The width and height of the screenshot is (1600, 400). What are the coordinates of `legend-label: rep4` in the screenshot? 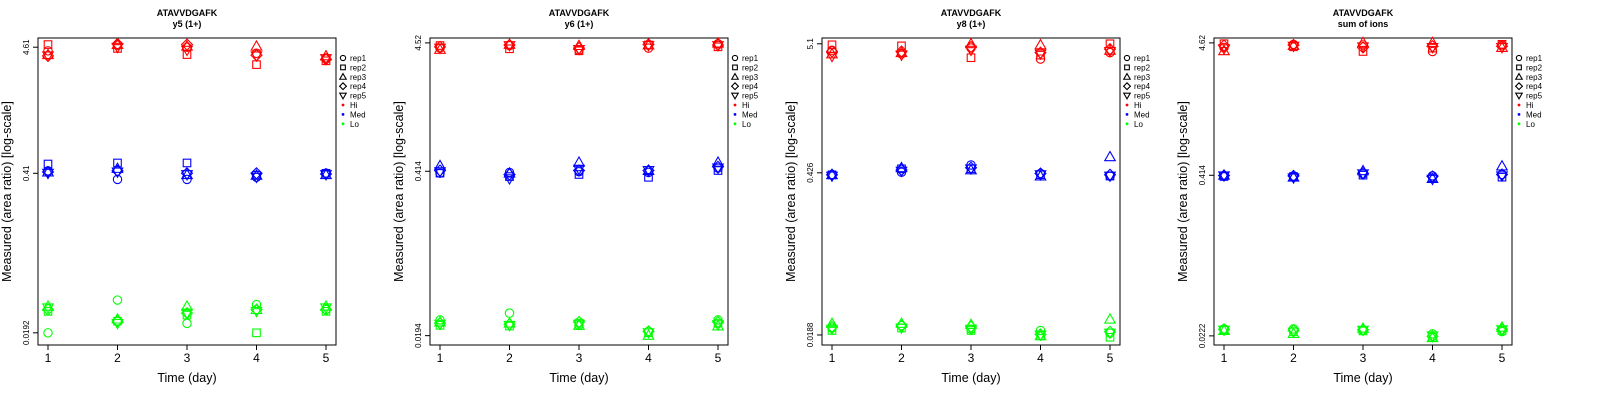 It's located at (1142, 86).